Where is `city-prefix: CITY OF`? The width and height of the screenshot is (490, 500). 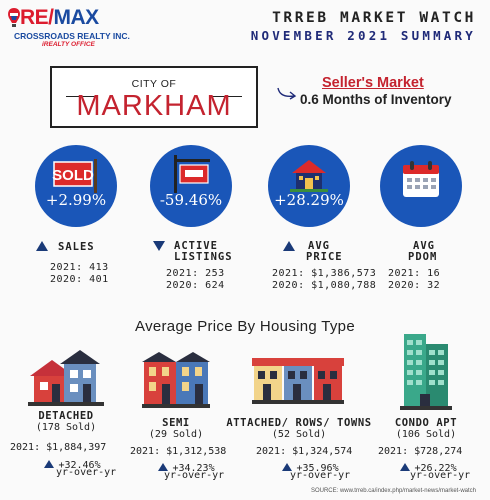
city-prefix: CITY OF is located at coordinates (154, 84).